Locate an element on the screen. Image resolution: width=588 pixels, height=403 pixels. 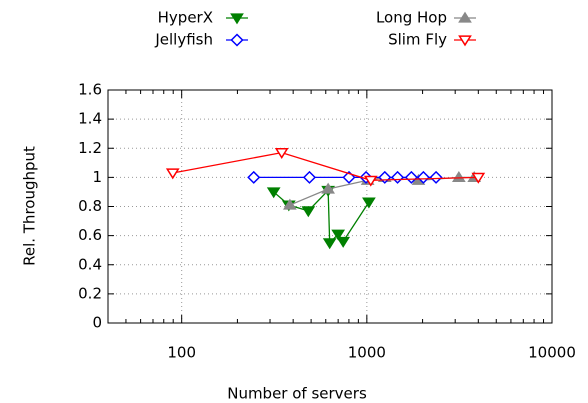
y-tick-label: 1.2 is located at coordinates (90, 148).